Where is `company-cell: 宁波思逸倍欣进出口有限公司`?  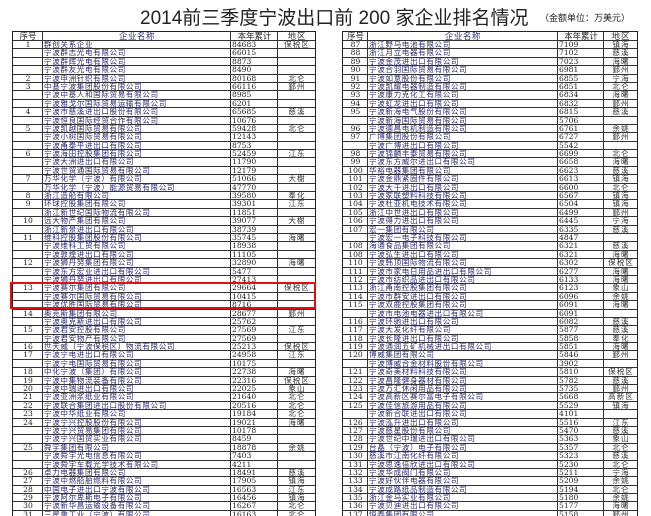
company-cell: 宁波思逸倍欣进出口有限公司 is located at coordinates (463, 464).